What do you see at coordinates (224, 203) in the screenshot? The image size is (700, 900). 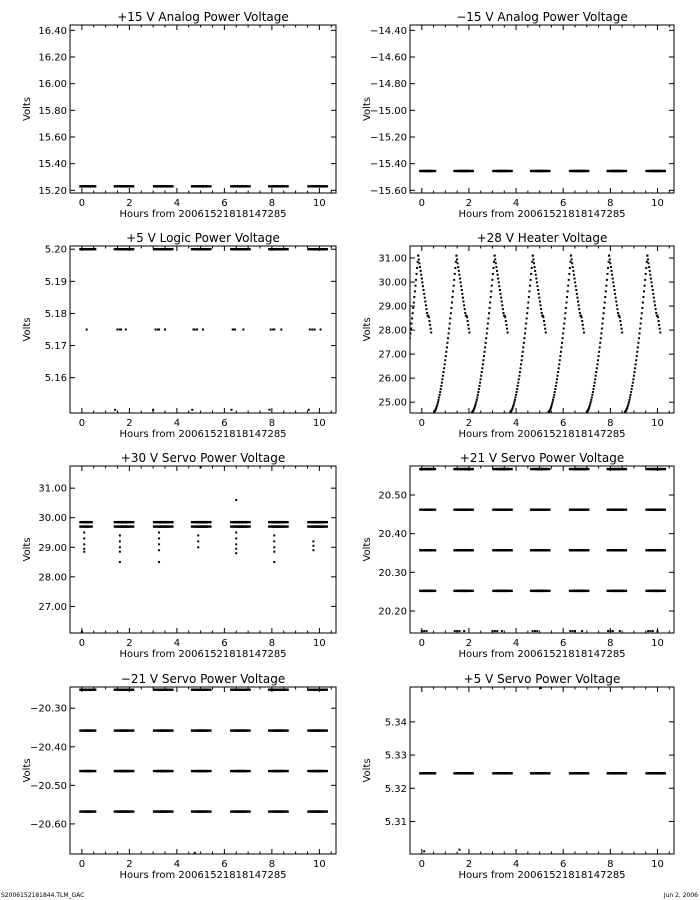 I see `x-tick-label: 6` at bounding box center [224, 203].